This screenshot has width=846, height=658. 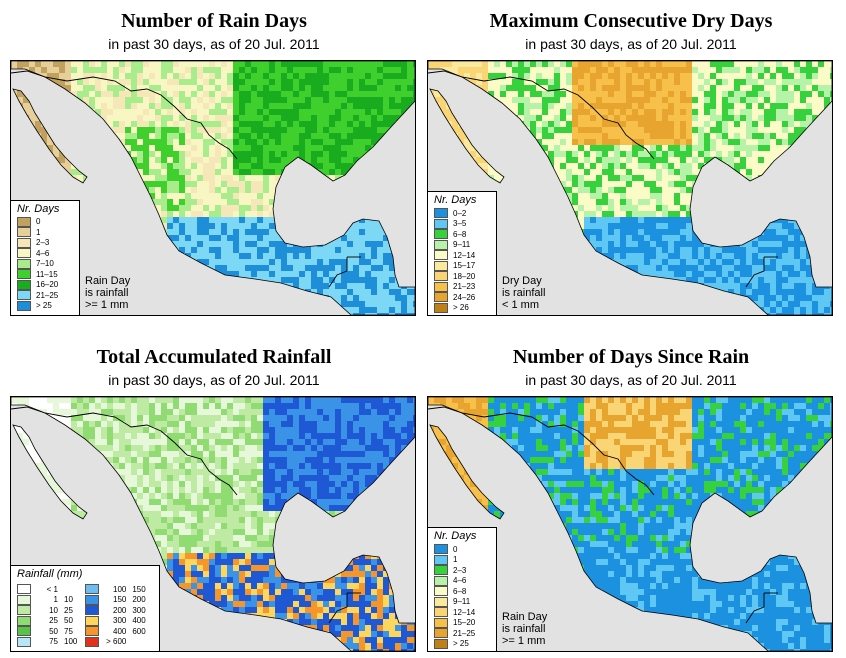 What do you see at coordinates (631, 21) in the screenshot?
I see `panel-title: Maximum Consecutive Dry Days` at bounding box center [631, 21].